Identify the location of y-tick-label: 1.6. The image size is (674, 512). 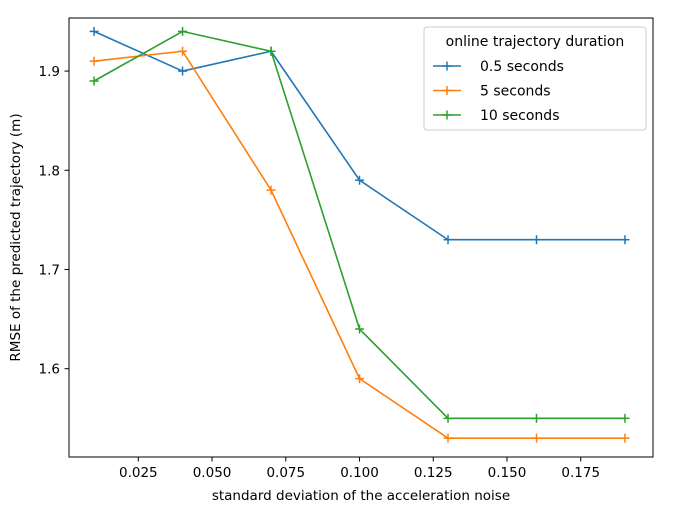
(49, 370).